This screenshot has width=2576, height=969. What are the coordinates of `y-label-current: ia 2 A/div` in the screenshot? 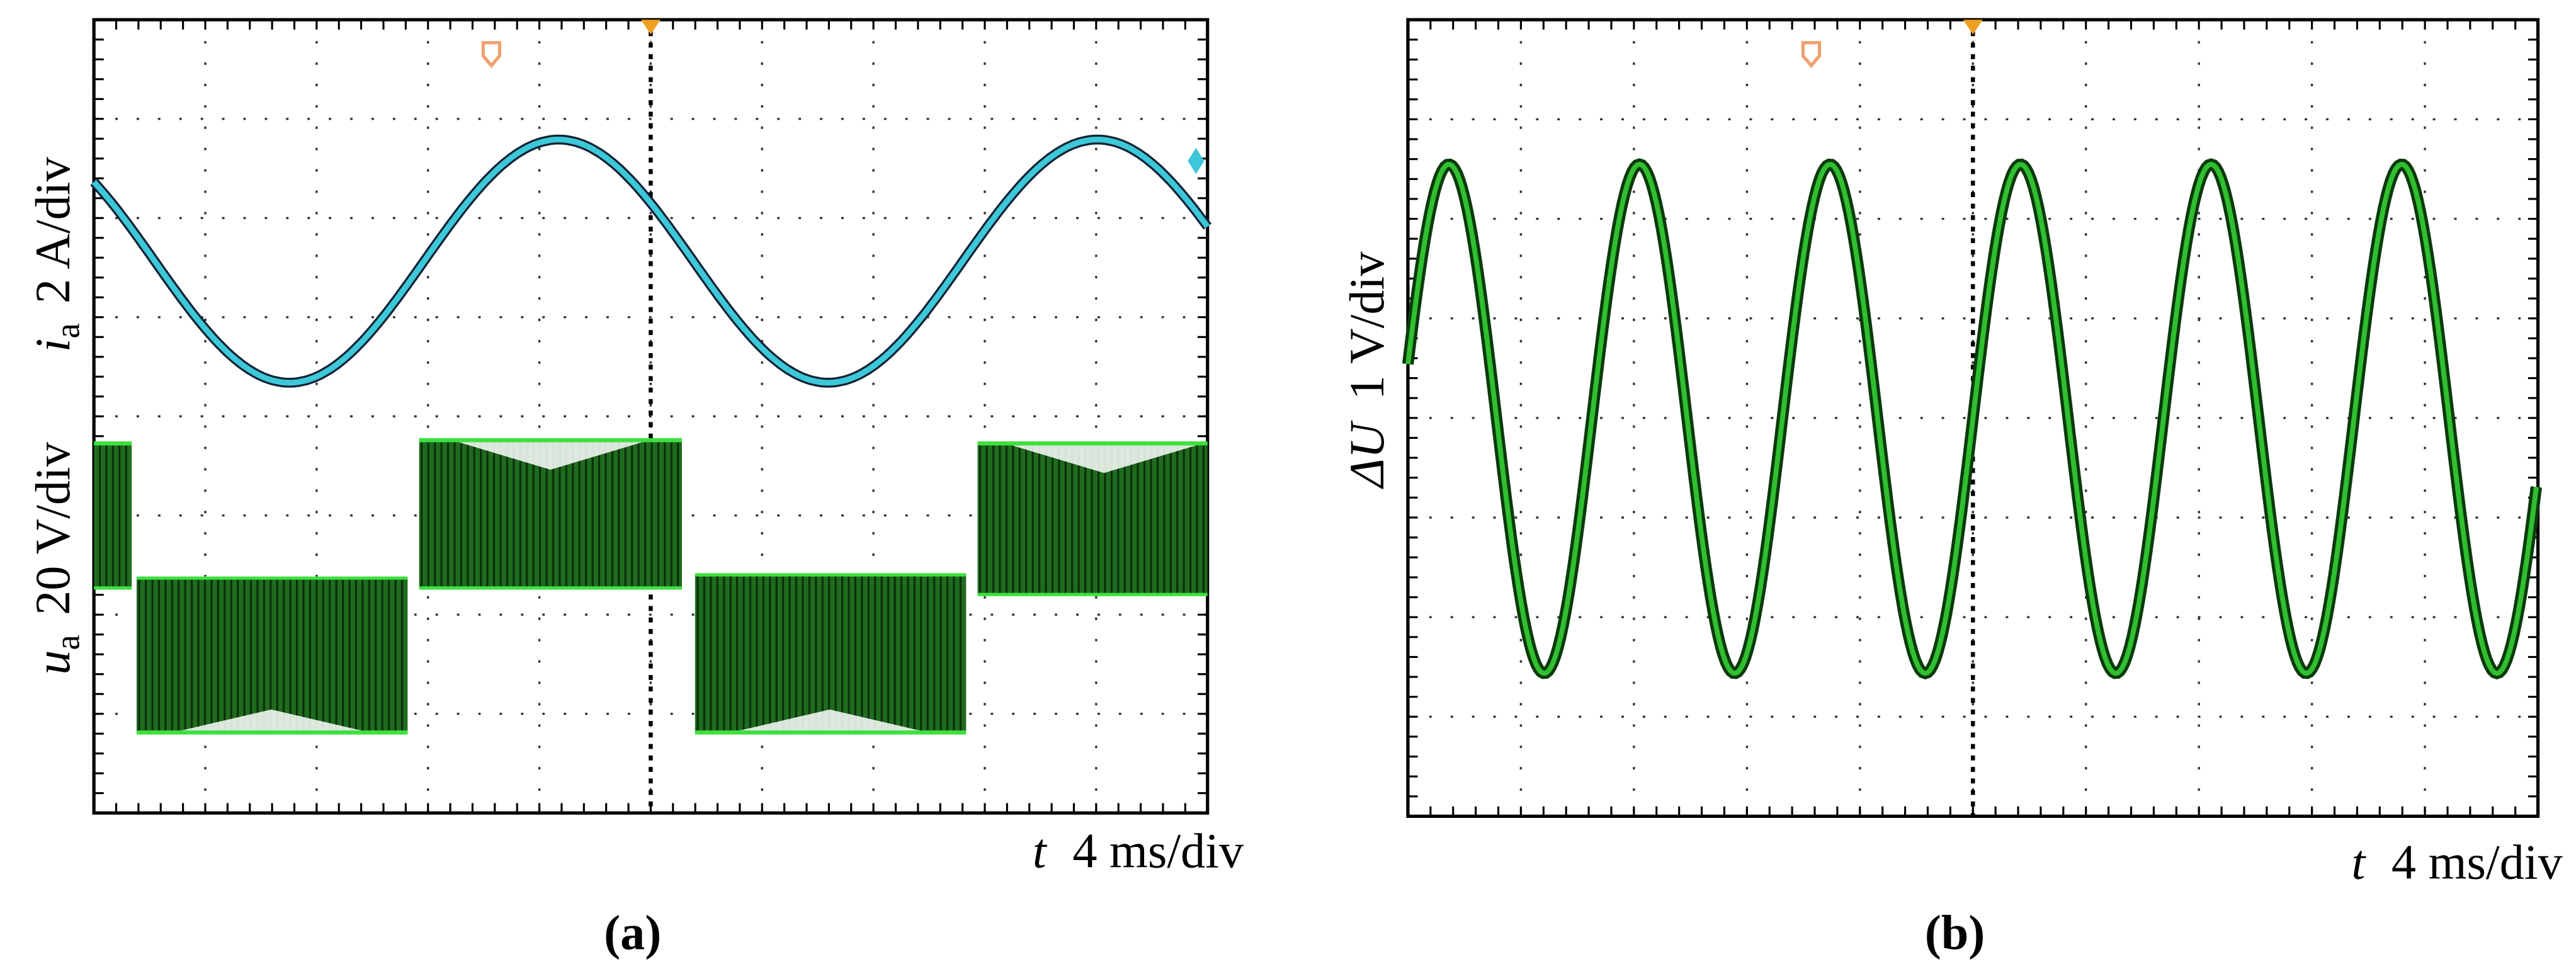 It's located at (56, 254).